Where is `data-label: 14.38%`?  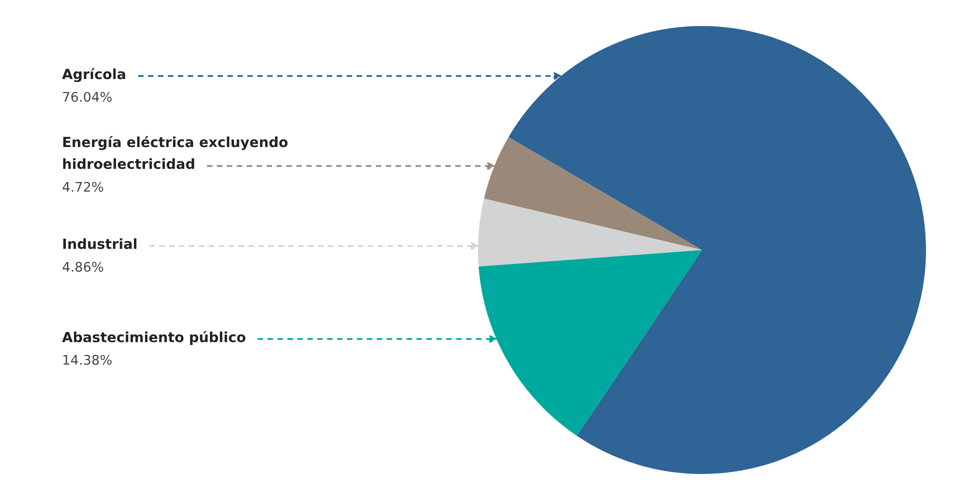 data-label: 14.38% is located at coordinates (87, 359).